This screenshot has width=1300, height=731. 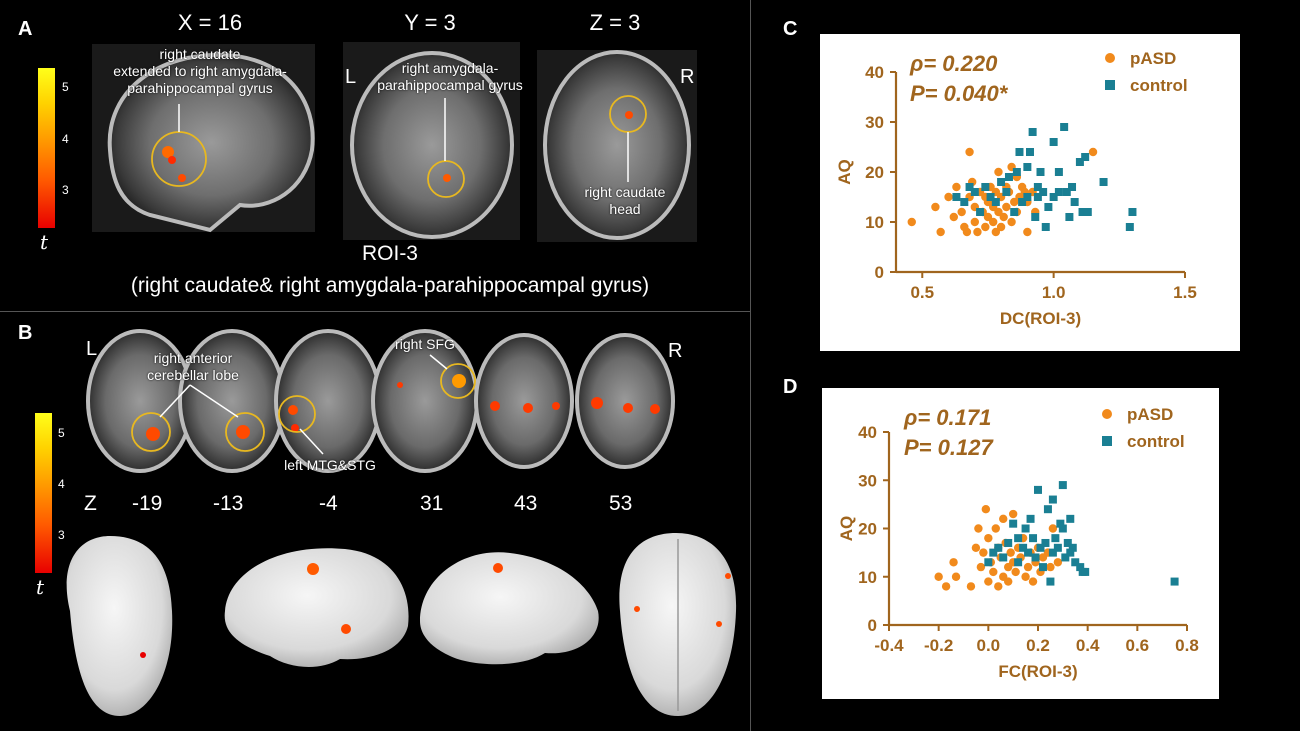 What do you see at coordinates (40, 587) in the screenshot?
I see `colorbar-b-t-label: t` at bounding box center [40, 587].